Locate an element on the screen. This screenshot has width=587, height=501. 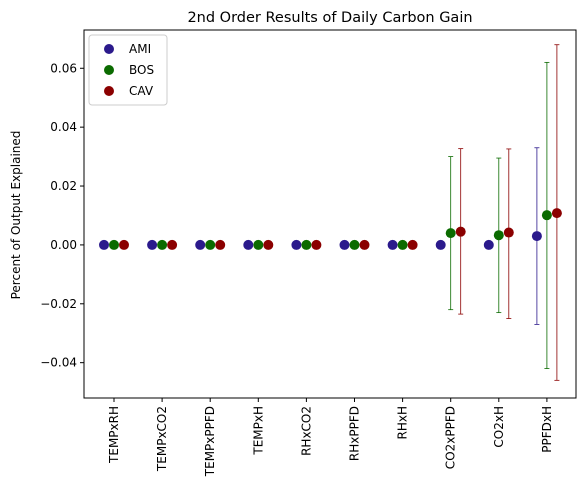
legend-label-bos: BOS is located at coordinates (141, 70).